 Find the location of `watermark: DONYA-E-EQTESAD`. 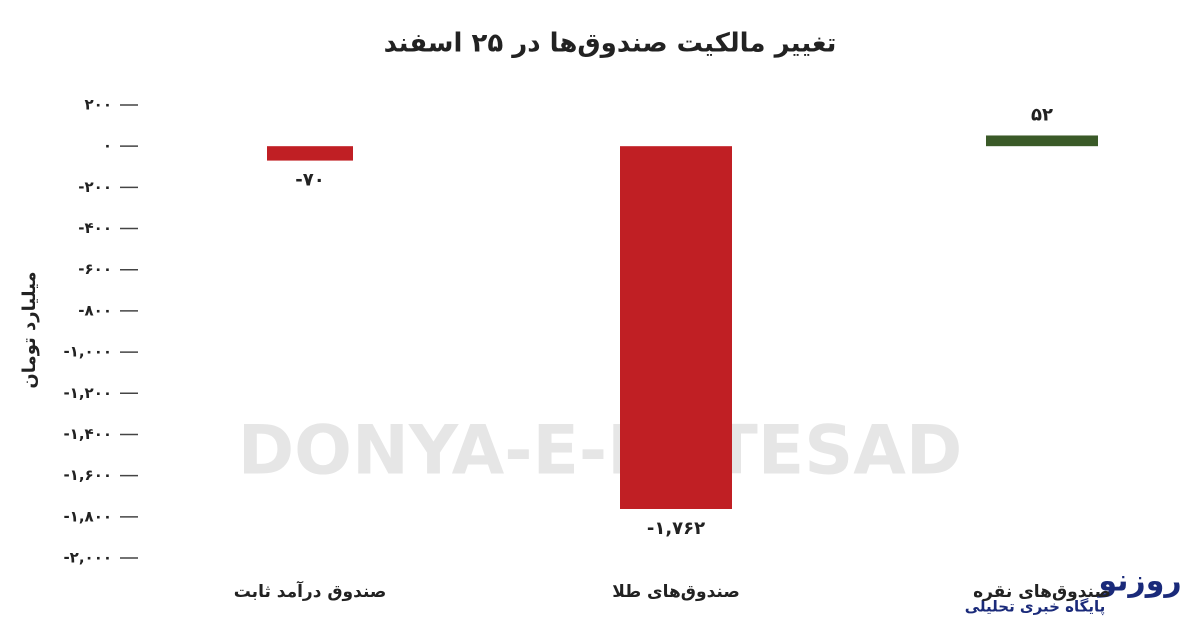

watermark: DONYA-E-EQTESAD is located at coordinates (600, 451).